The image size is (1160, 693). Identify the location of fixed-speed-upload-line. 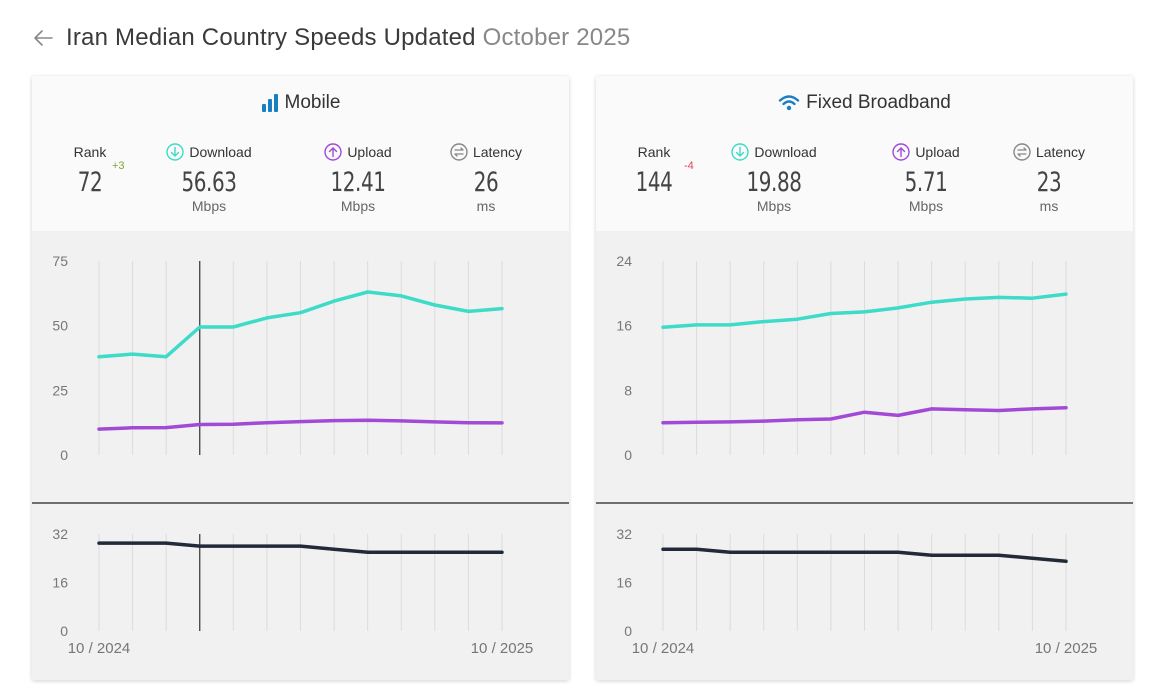
(864, 415).